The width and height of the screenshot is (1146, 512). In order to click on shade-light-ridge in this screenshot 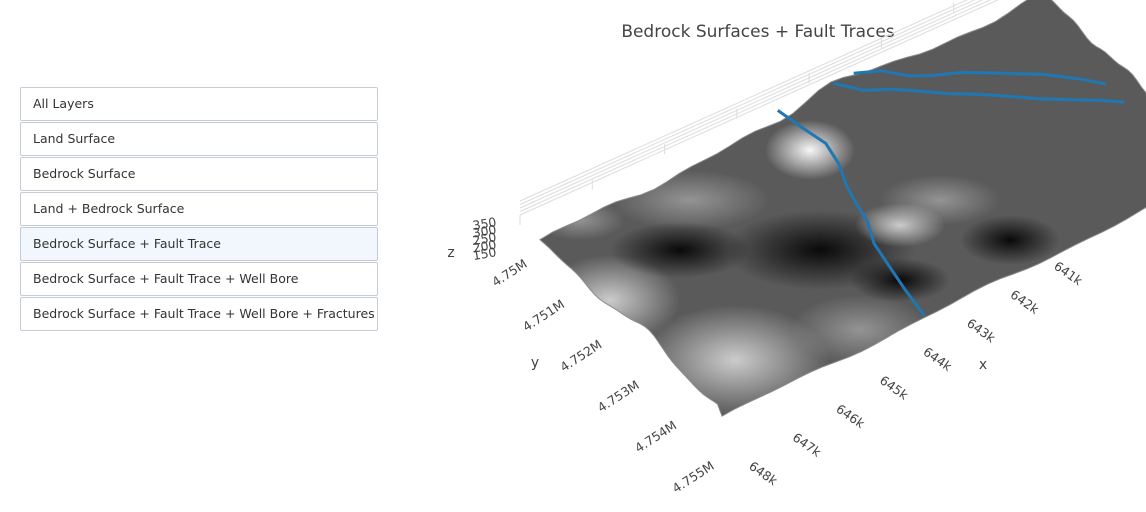, I will do `click(900, 225)`.